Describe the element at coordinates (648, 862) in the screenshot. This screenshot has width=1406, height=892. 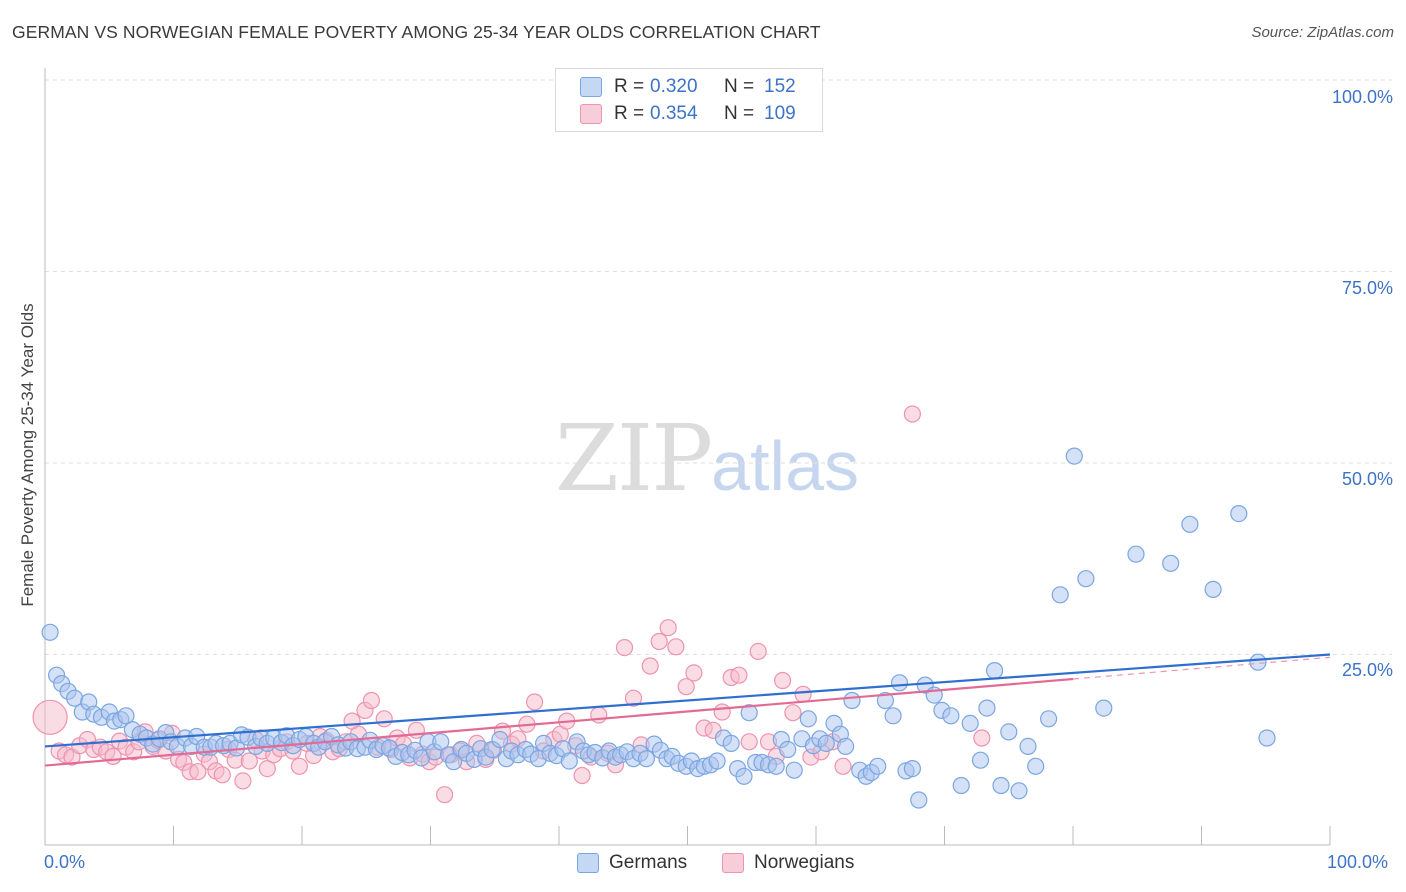
I see `legend-germans-label: Germans` at that location.